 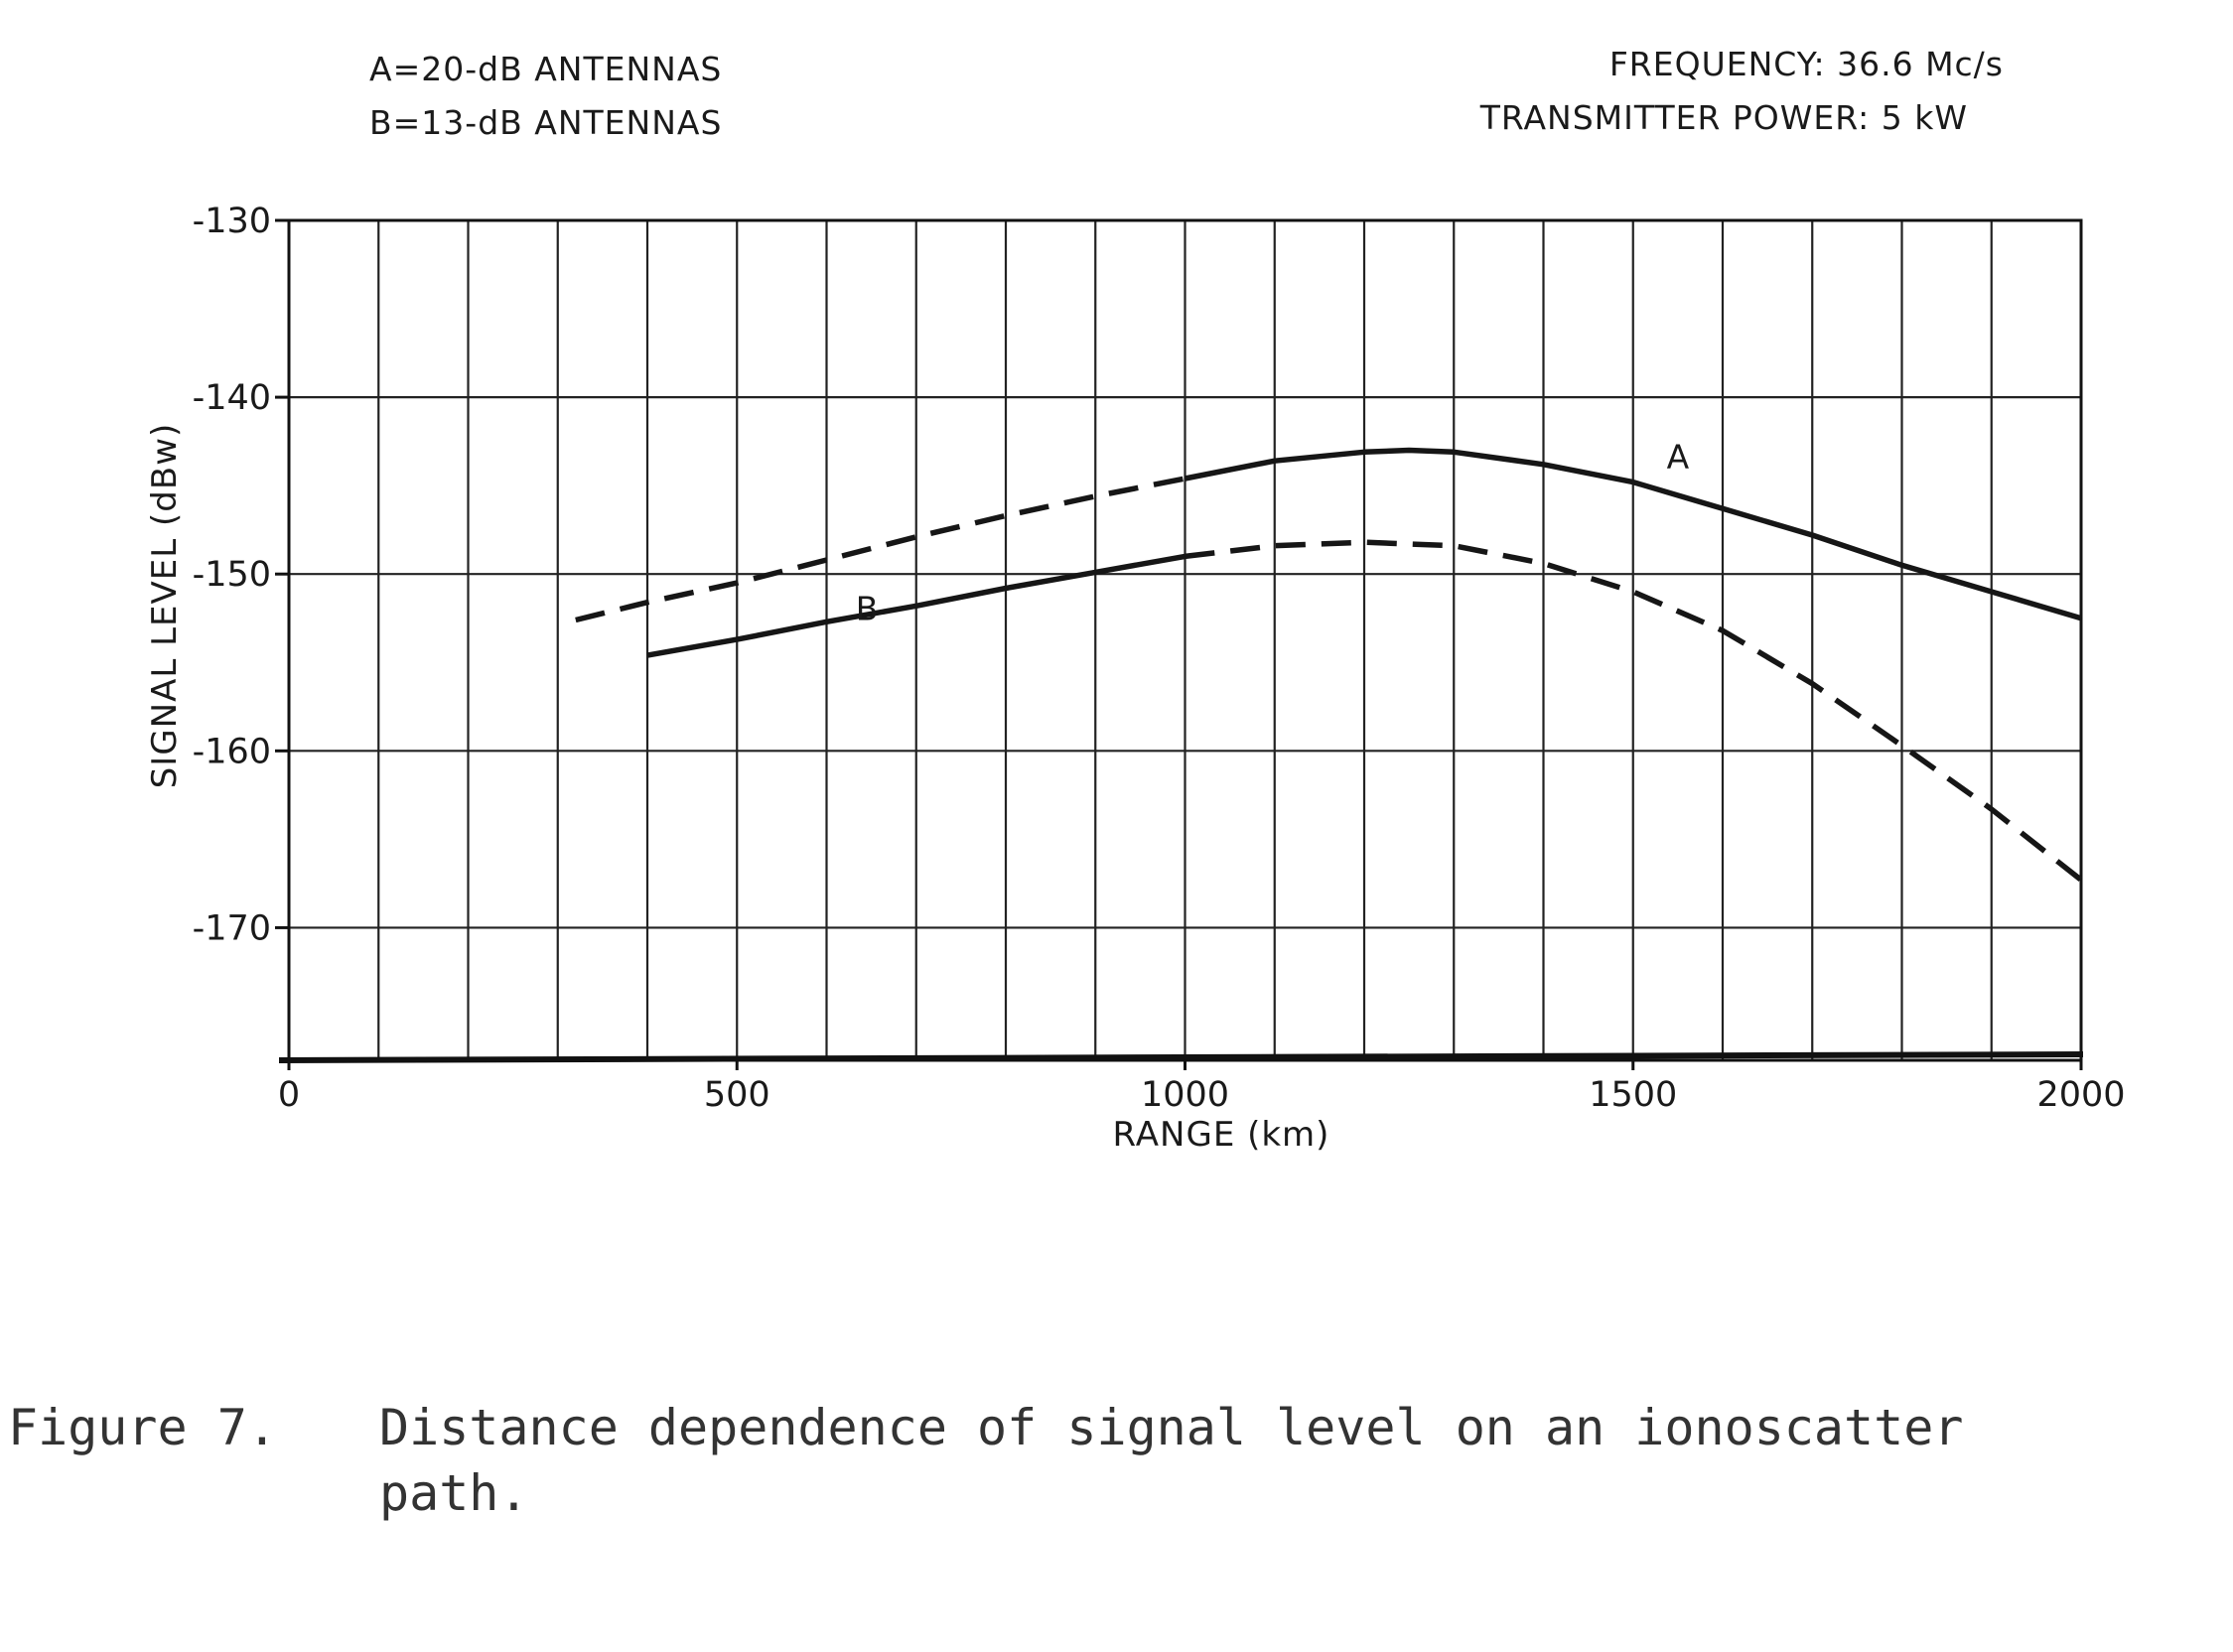 What do you see at coordinates (867, 609) in the screenshot?
I see `series-b-label: B` at bounding box center [867, 609].